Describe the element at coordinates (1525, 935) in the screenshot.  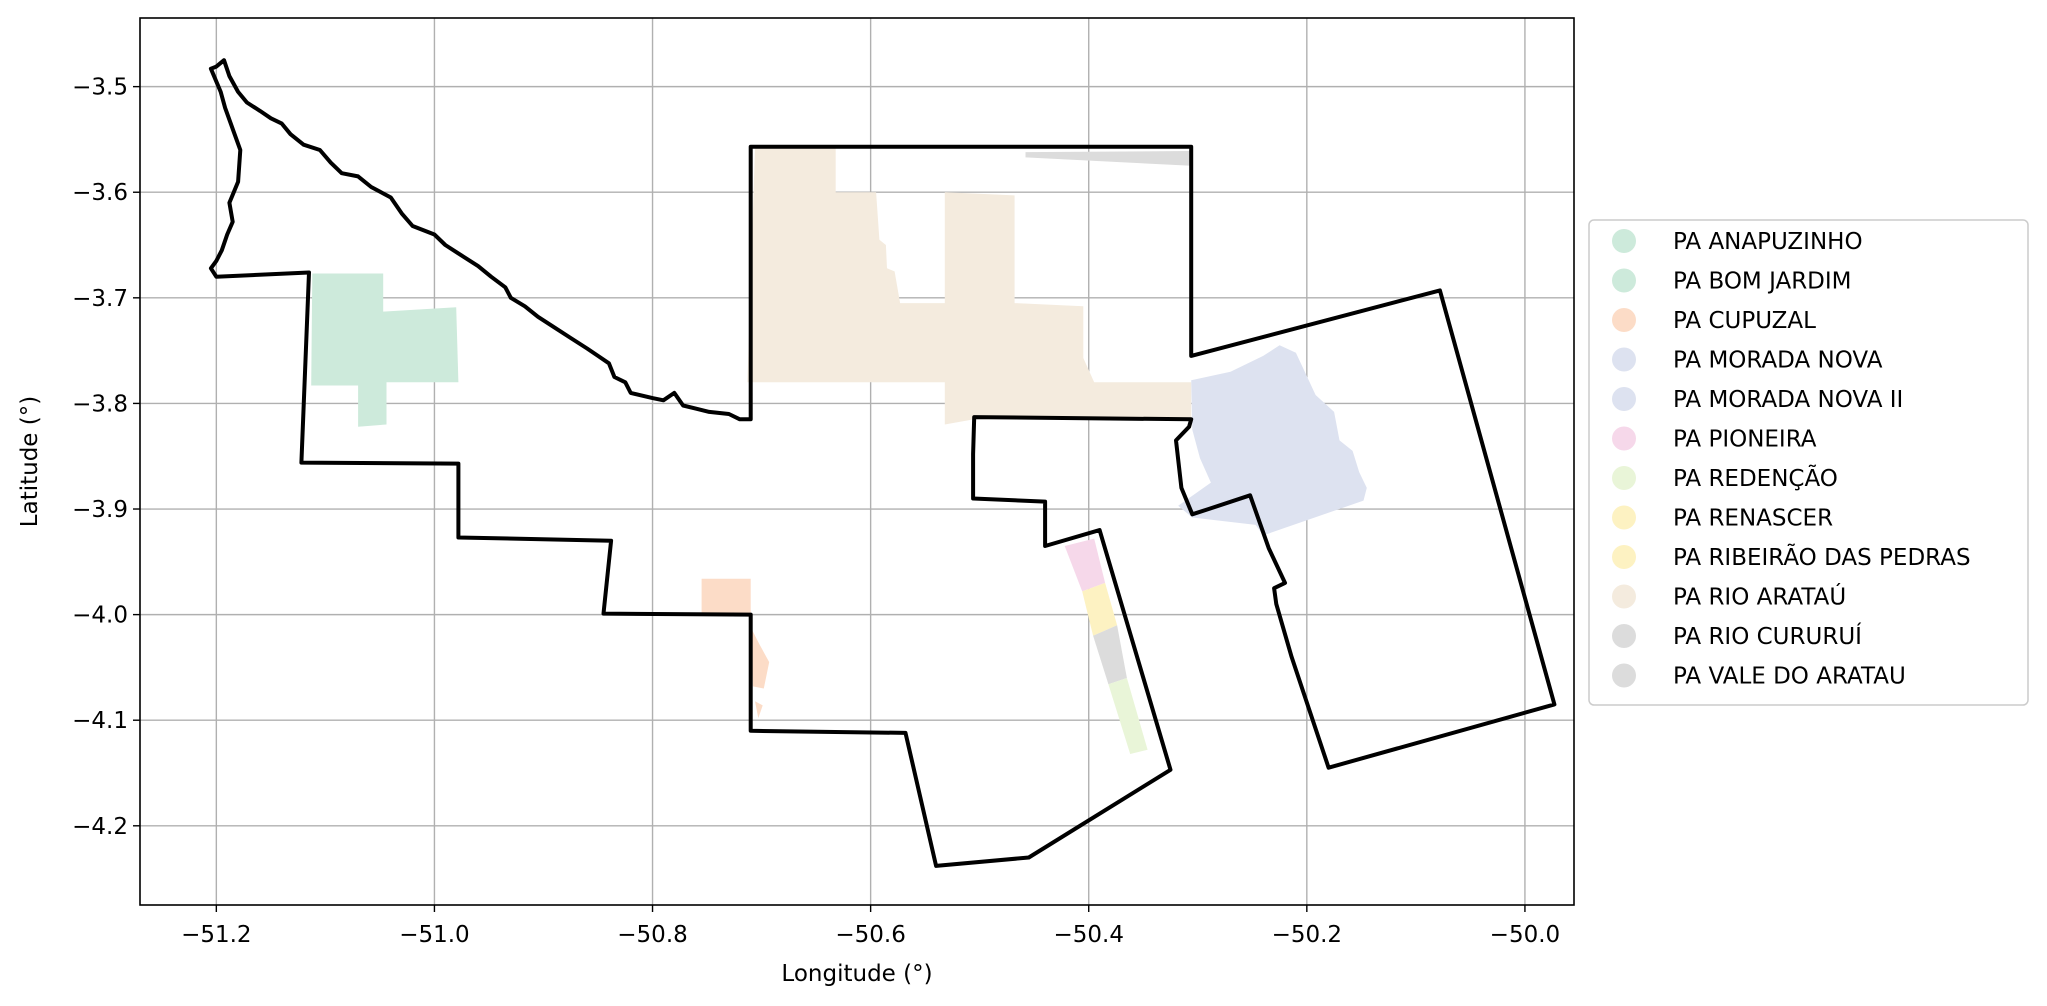
I see `x-tick-label: −50.0` at that location.